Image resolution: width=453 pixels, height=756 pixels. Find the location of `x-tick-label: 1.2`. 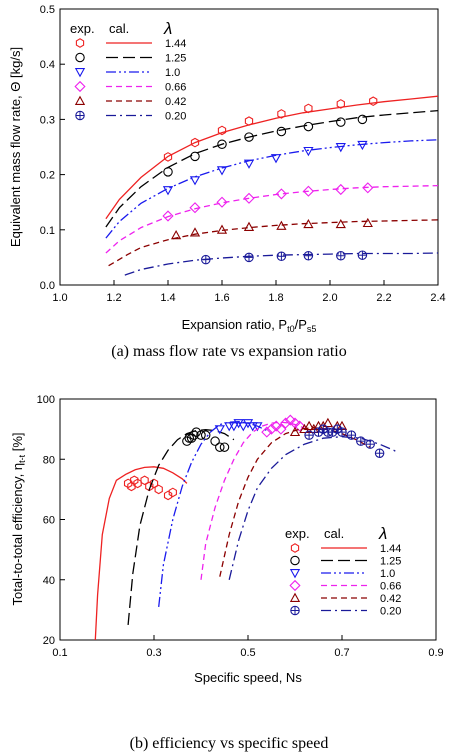

x-tick-label: 1.2 is located at coordinates (113, 298).